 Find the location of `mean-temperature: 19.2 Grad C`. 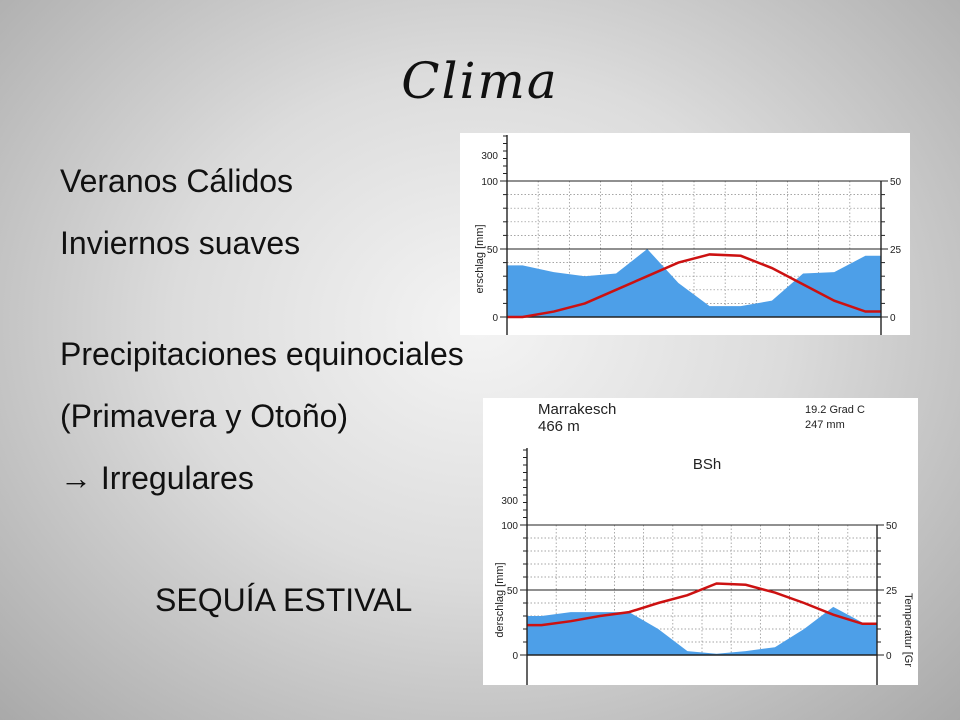

mean-temperature: 19.2 Grad C is located at coordinates (835, 410).